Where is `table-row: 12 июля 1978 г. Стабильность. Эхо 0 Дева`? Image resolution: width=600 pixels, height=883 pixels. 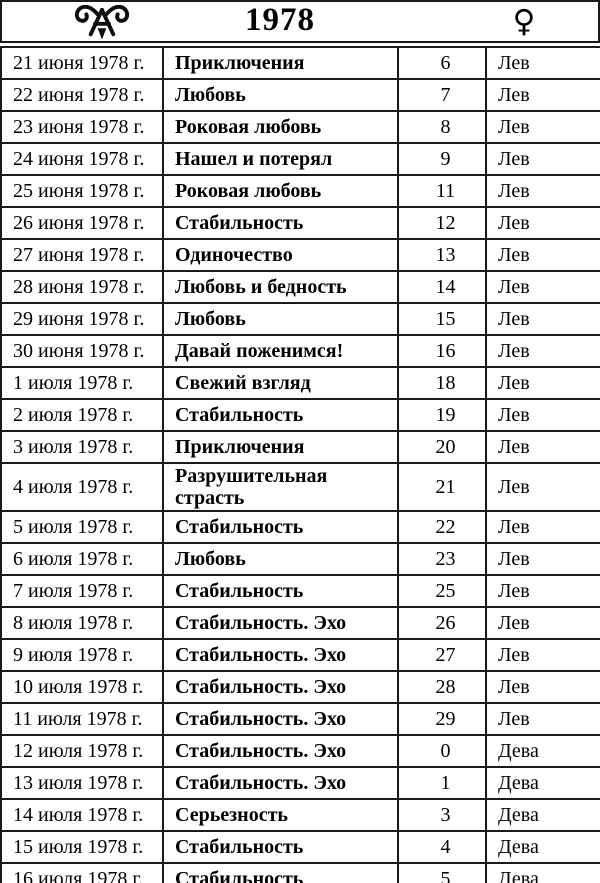
table-row: 12 июля 1978 г. Стабильность. Эхо 0 Дева is located at coordinates (300, 751).